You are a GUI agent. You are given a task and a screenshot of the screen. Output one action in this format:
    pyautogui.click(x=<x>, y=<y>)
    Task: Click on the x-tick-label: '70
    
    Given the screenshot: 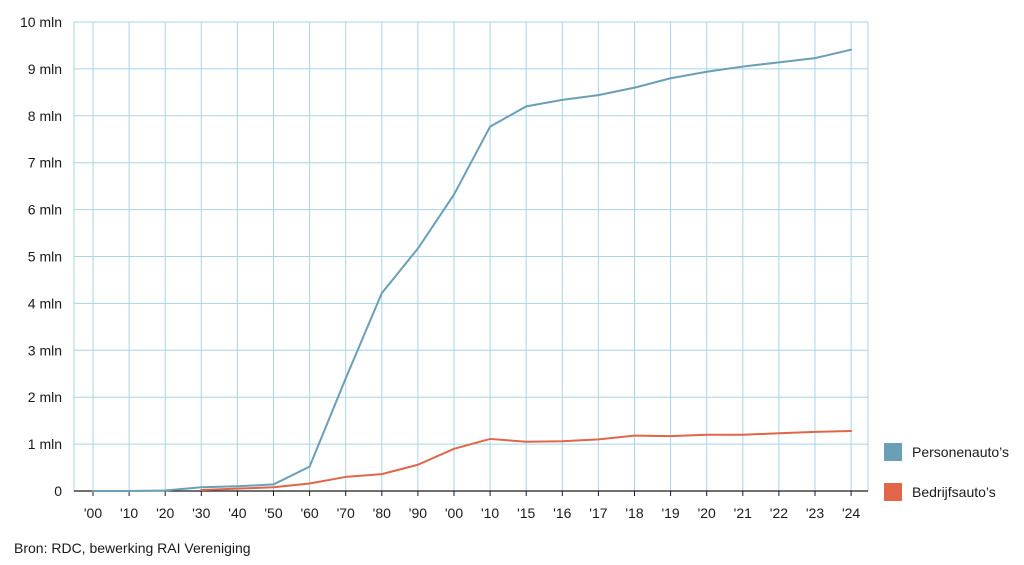 What is the action you would take?
    pyautogui.click(x=346, y=513)
    